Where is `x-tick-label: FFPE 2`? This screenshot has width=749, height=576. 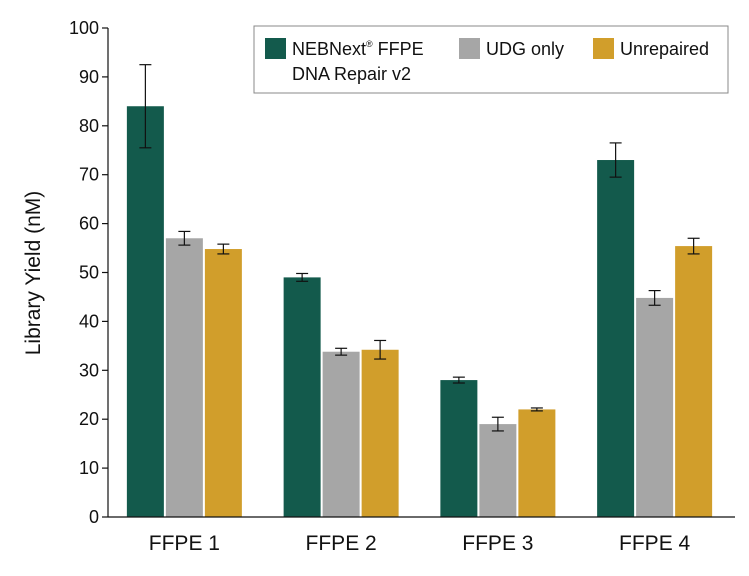 x-tick-label: FFPE 2 is located at coordinates (341, 543).